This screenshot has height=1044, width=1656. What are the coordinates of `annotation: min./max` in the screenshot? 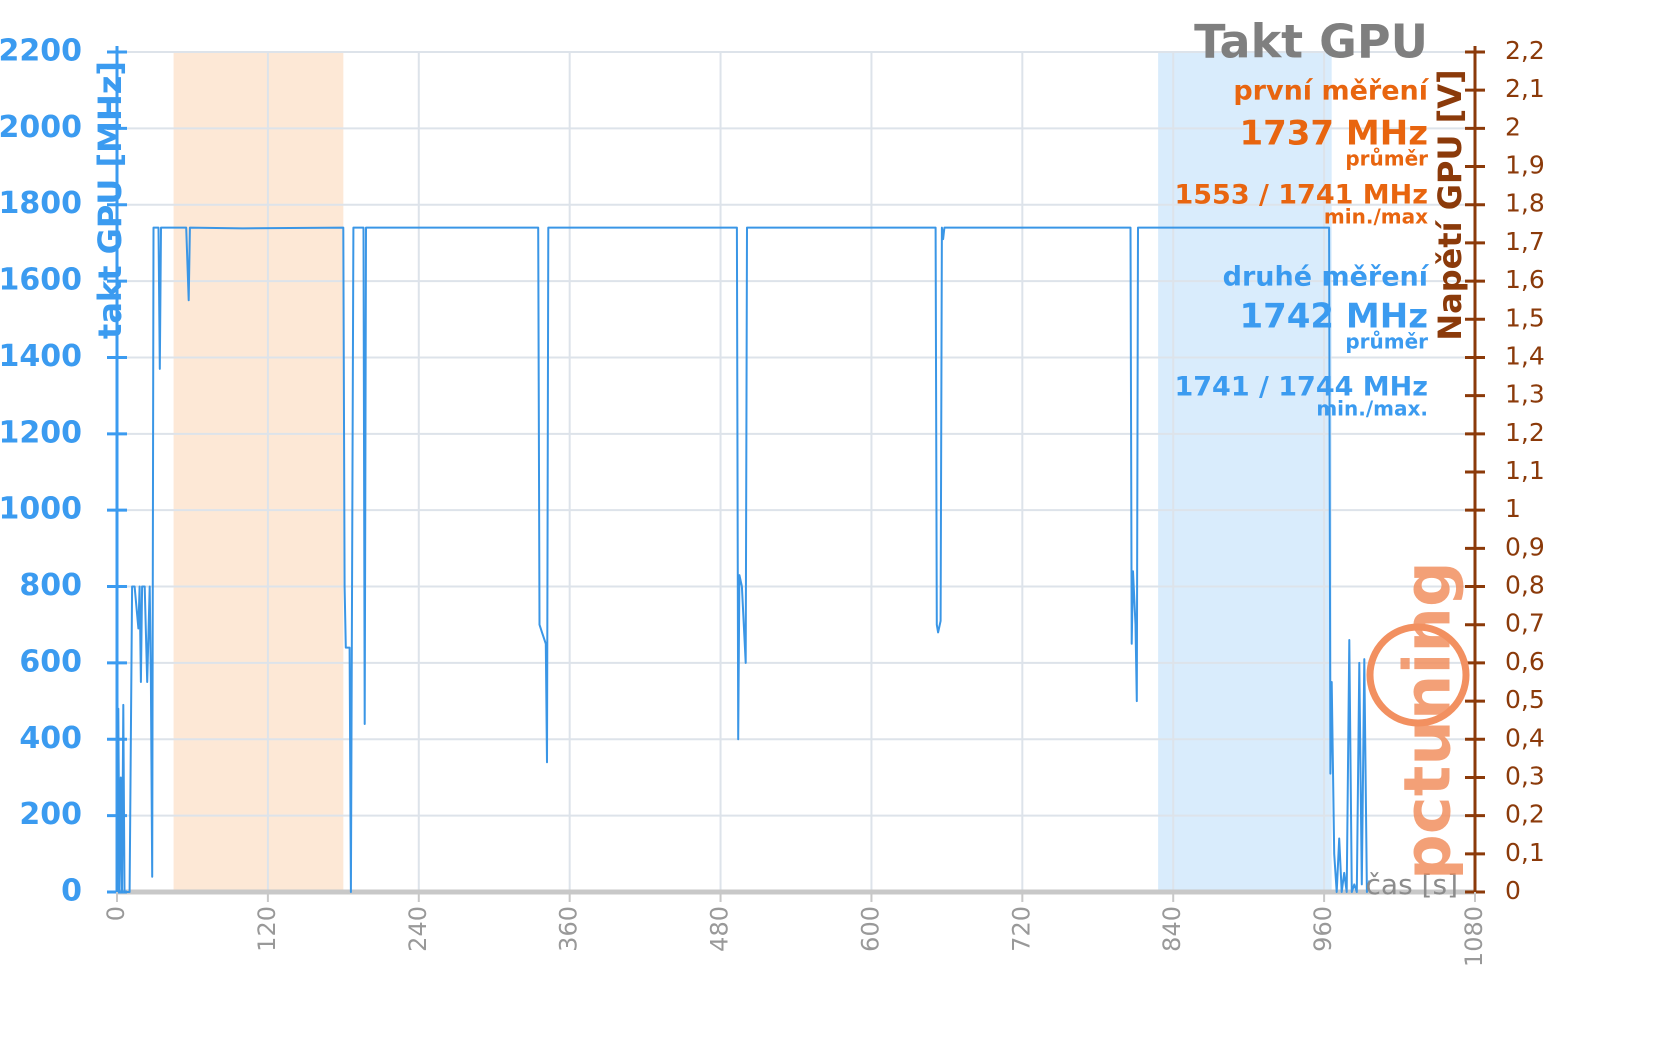 It's located at (1376, 217).